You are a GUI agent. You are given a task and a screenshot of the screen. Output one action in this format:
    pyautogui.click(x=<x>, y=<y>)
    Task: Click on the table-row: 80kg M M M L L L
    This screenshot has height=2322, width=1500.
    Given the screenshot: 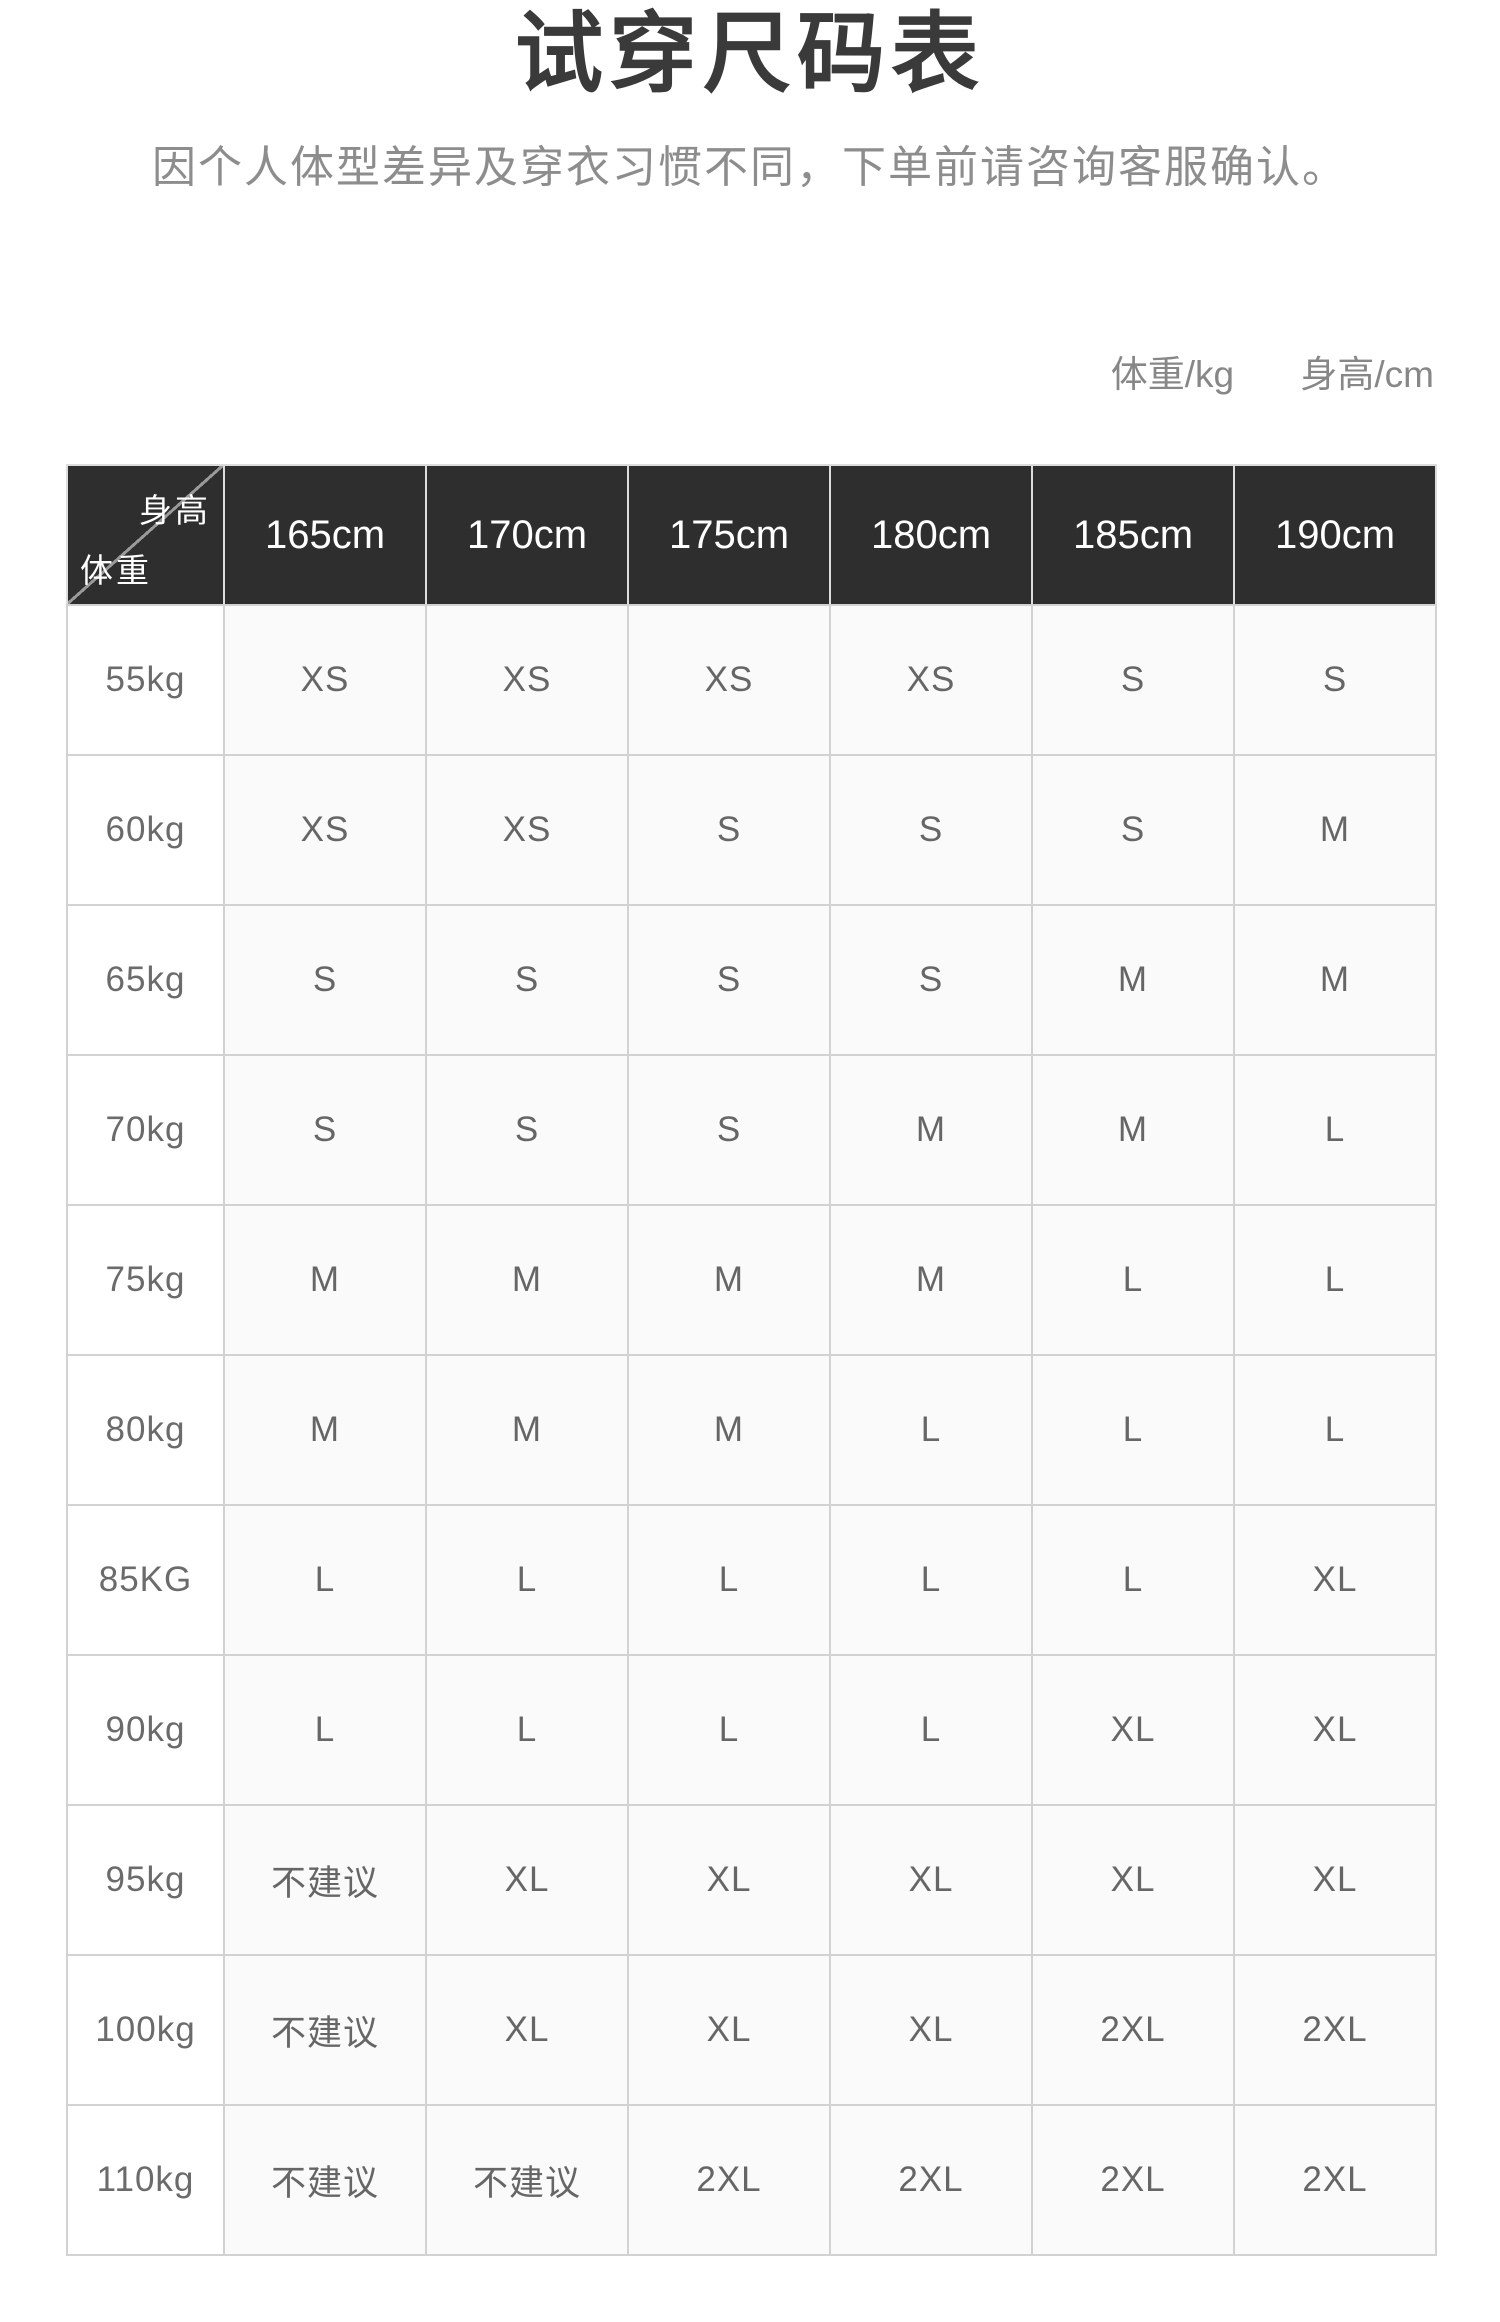 What is the action you would take?
    pyautogui.click(x=751, y=1430)
    